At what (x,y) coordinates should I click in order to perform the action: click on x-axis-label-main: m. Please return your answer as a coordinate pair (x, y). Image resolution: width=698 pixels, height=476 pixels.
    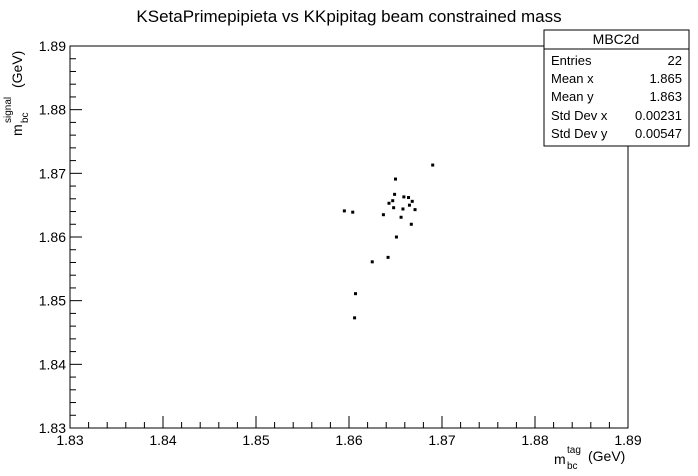
    Looking at the image, I should click on (560, 459).